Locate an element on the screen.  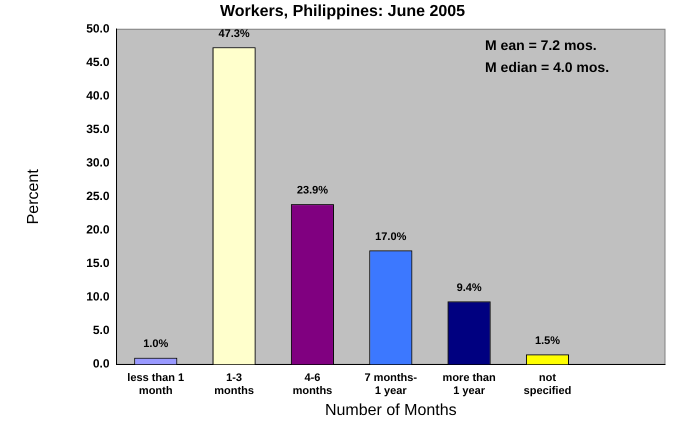
annotation: M edian = 4.0 mos. is located at coordinates (547, 67).